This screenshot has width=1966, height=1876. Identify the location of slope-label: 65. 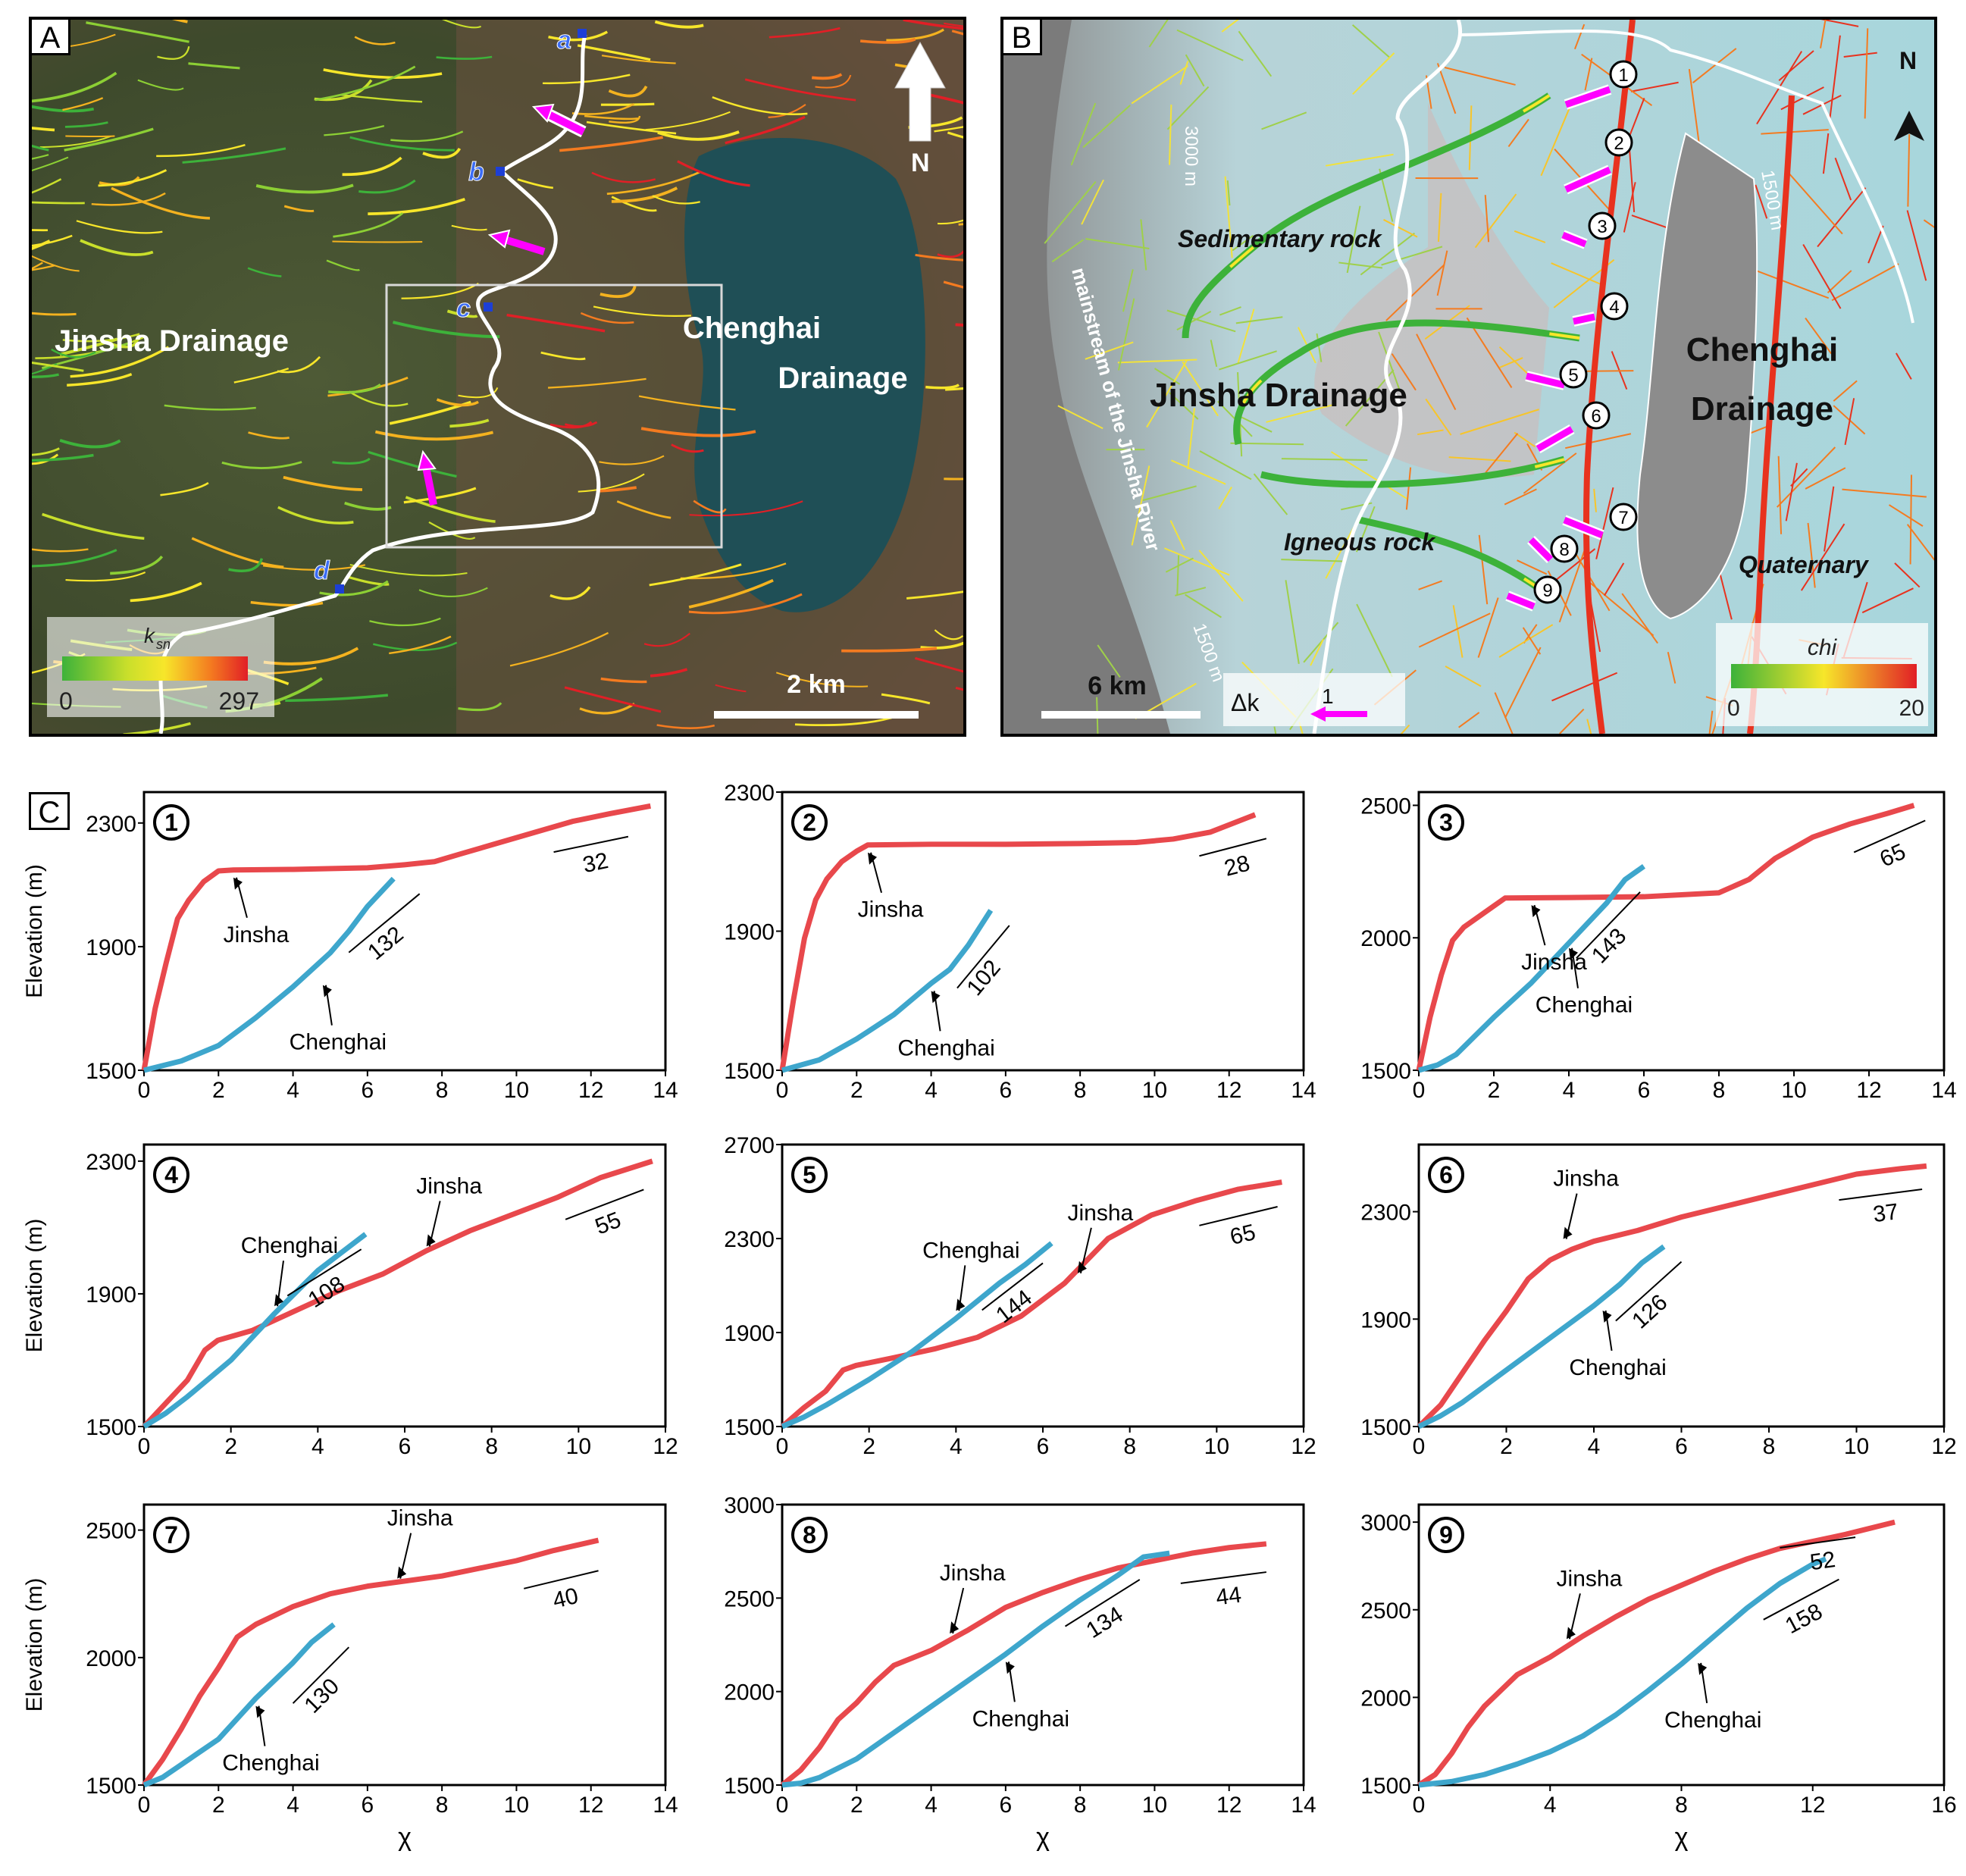
(1892, 855).